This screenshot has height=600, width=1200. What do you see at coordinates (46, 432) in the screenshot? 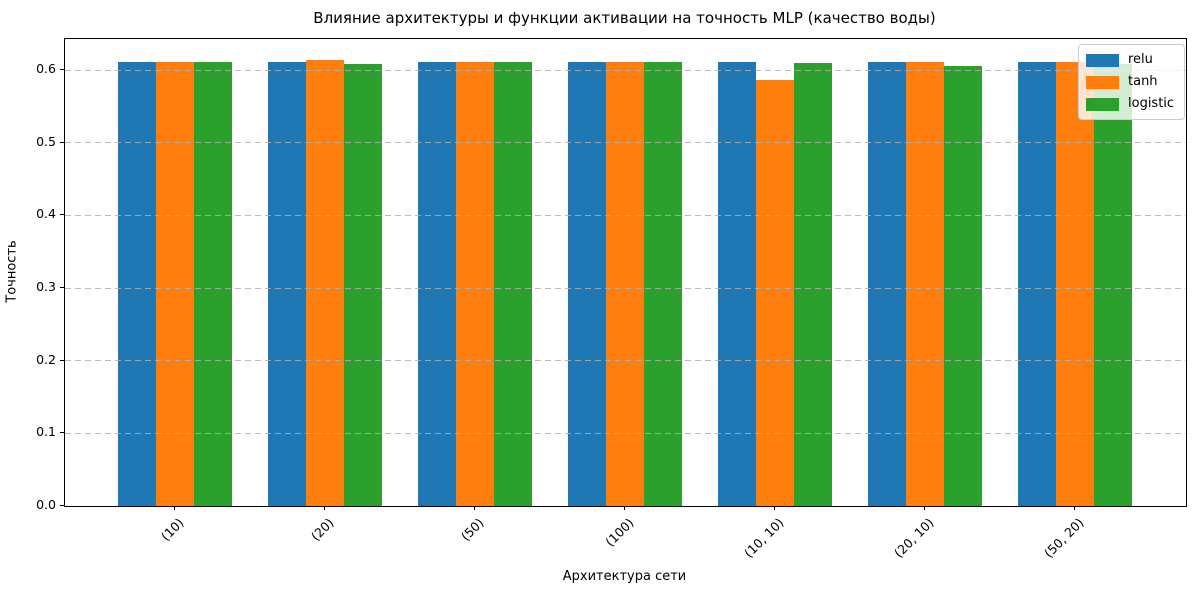
I see `y-tick-label: 0.1` at bounding box center [46, 432].